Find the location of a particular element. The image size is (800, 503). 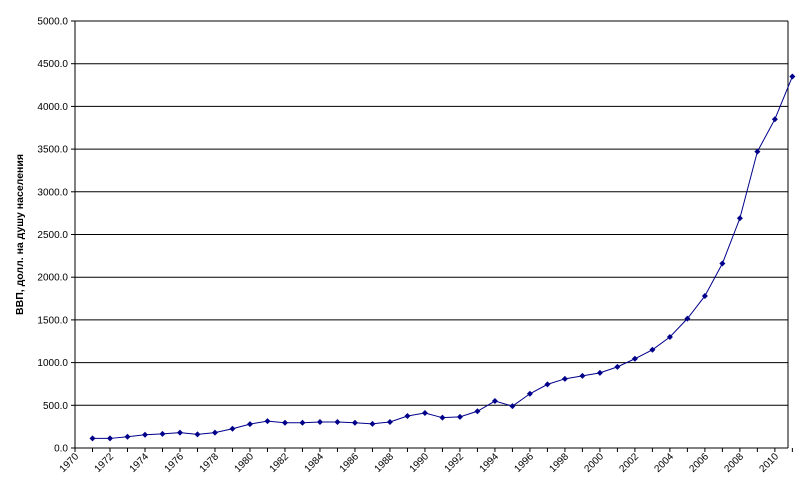

x-tick-label: 1972 is located at coordinates (105, 463).